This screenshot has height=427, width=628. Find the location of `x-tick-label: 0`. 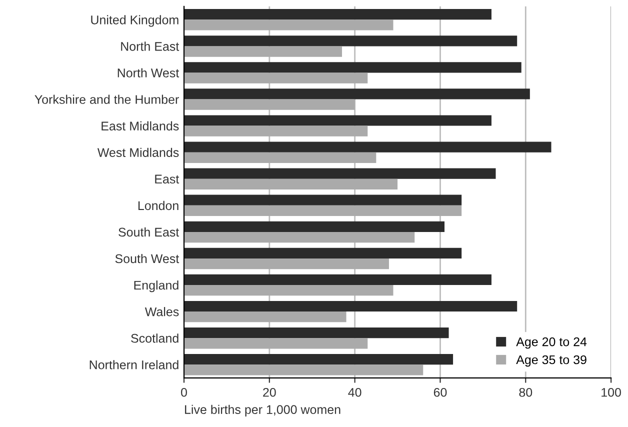

x-tick-label: 0 is located at coordinates (184, 392).